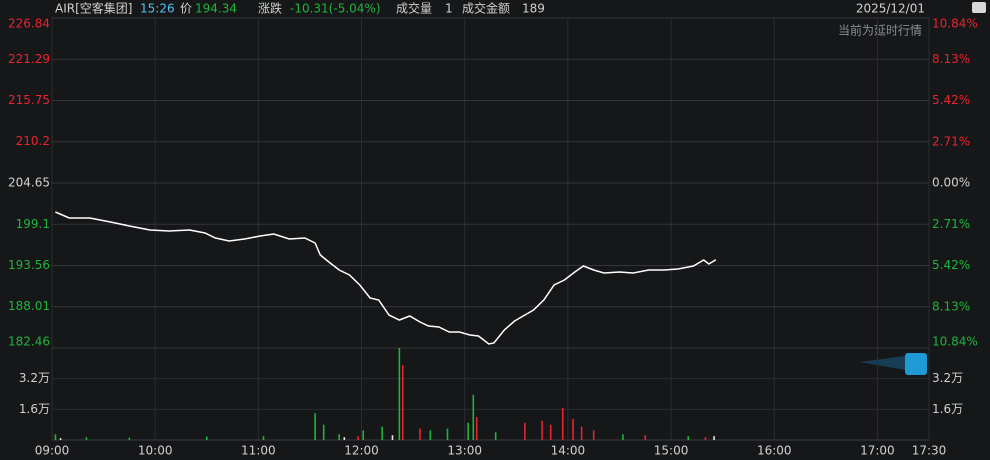 This screenshot has height=460, width=990. What do you see at coordinates (414, 8) in the screenshot?
I see `volume-label: 成交量` at bounding box center [414, 8].